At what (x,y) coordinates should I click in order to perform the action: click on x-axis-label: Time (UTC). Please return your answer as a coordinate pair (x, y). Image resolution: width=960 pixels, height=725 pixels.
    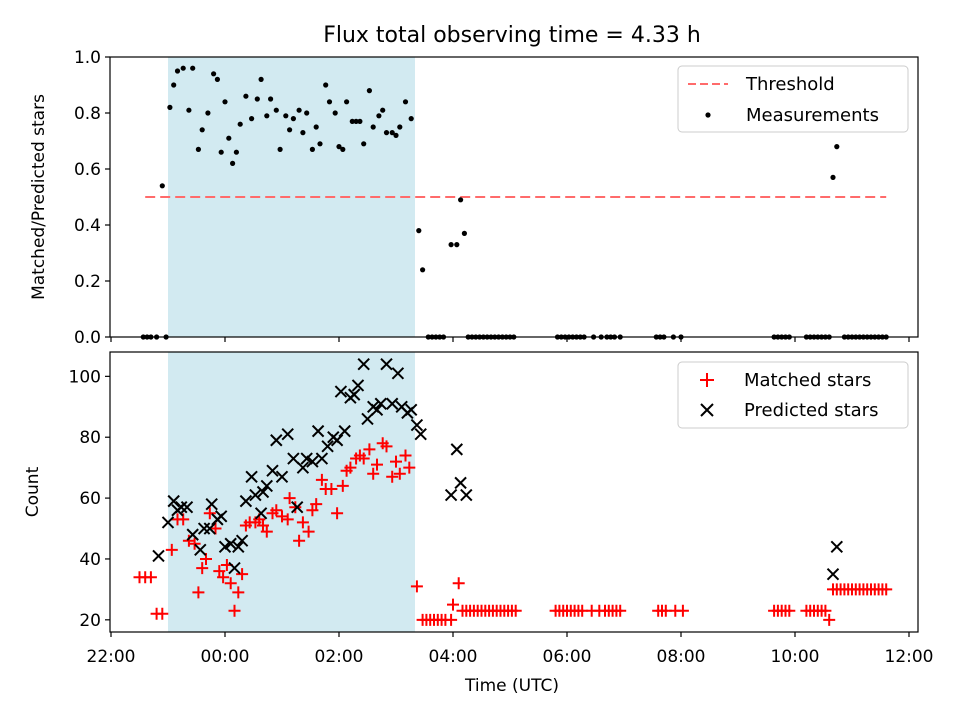
    Looking at the image, I should click on (511, 686).